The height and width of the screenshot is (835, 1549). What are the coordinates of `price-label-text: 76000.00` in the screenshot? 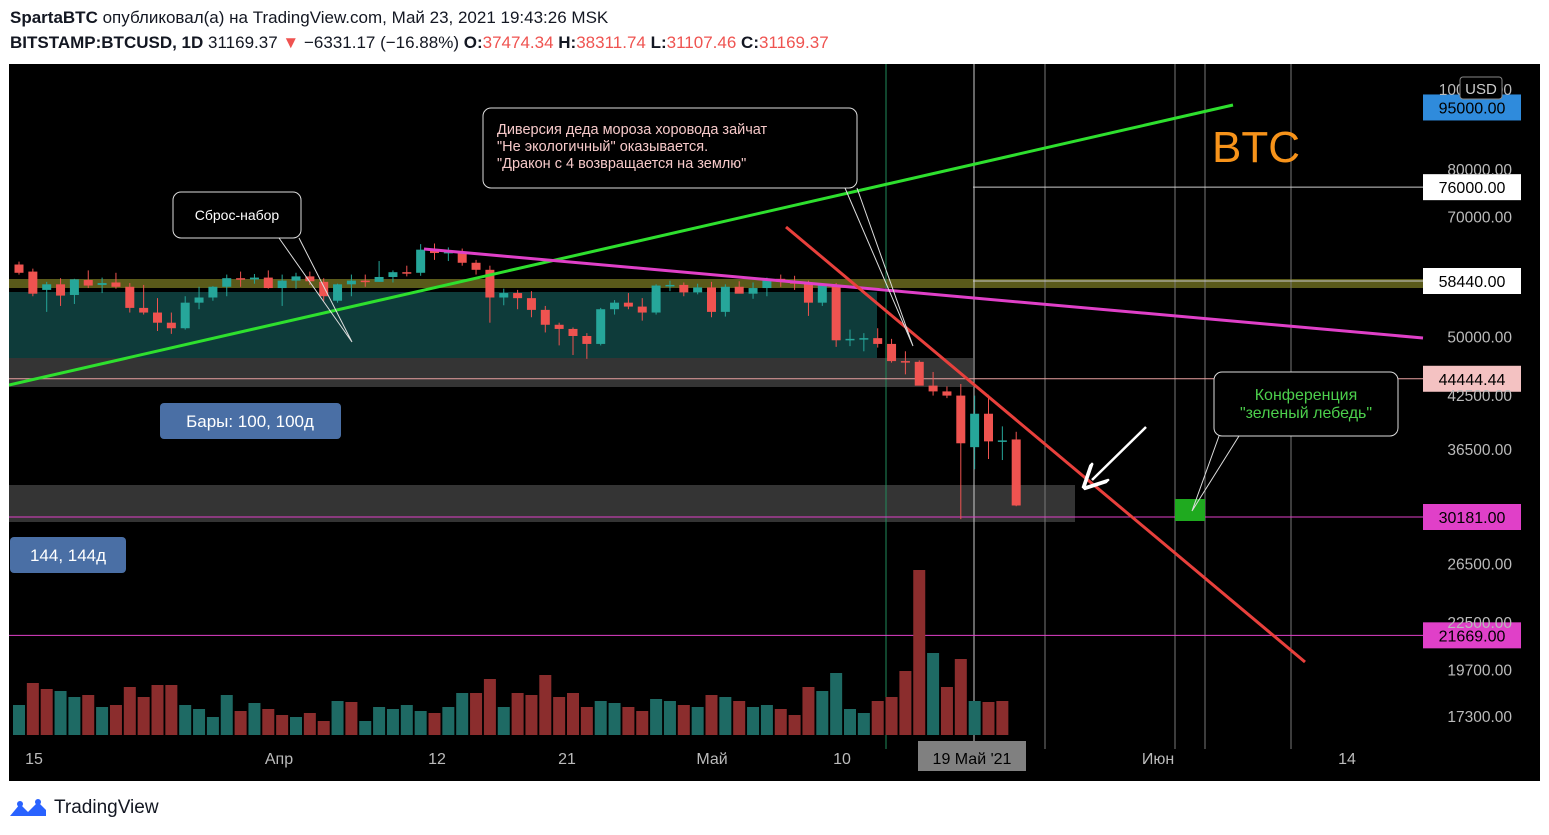 It's located at (1472, 188).